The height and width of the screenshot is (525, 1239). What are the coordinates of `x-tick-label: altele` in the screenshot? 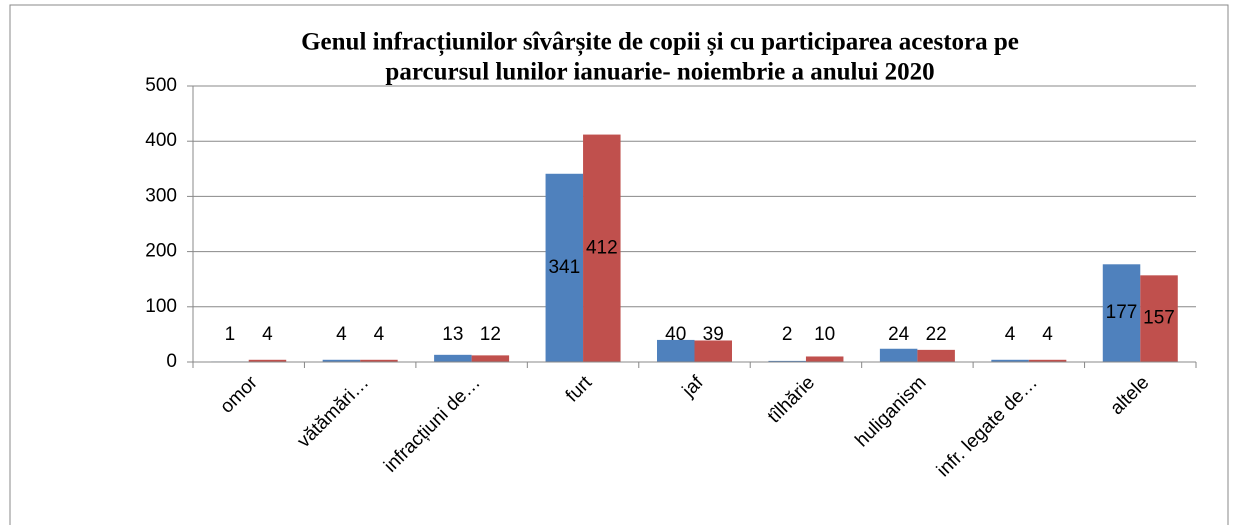 It's located at (1129, 395).